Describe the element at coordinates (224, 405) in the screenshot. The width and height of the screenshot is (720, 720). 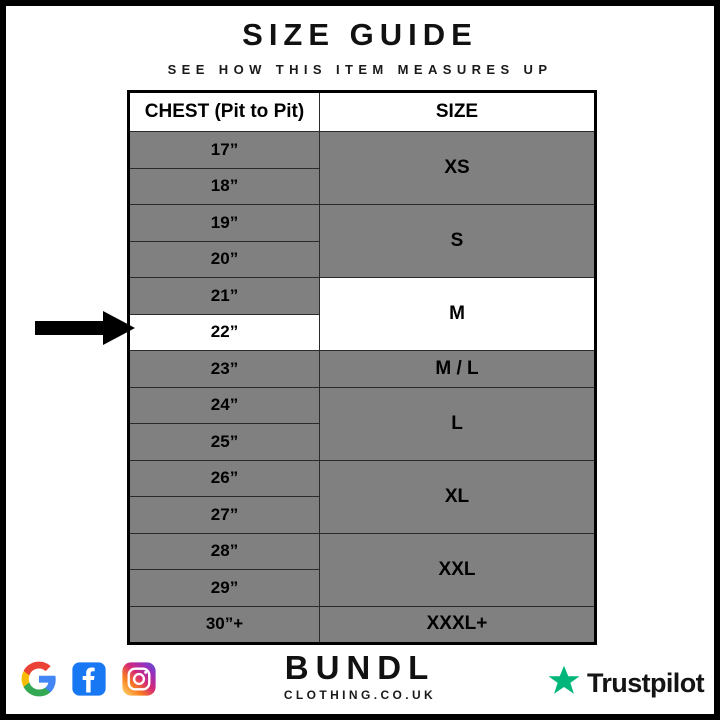
I see `cell-chest: 24”` at that location.